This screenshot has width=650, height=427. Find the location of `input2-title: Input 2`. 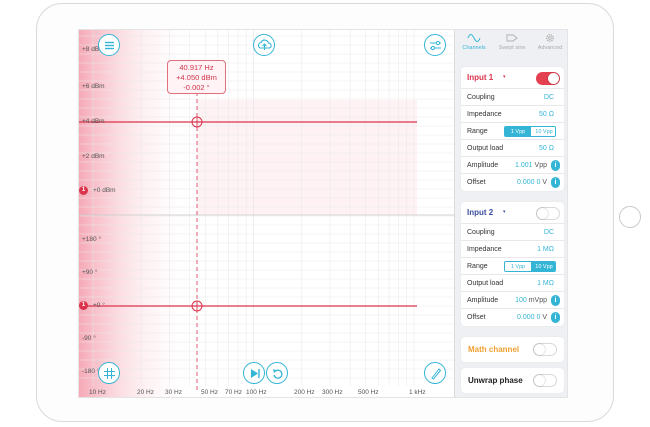

input2-title: Input 2 is located at coordinates (480, 212).